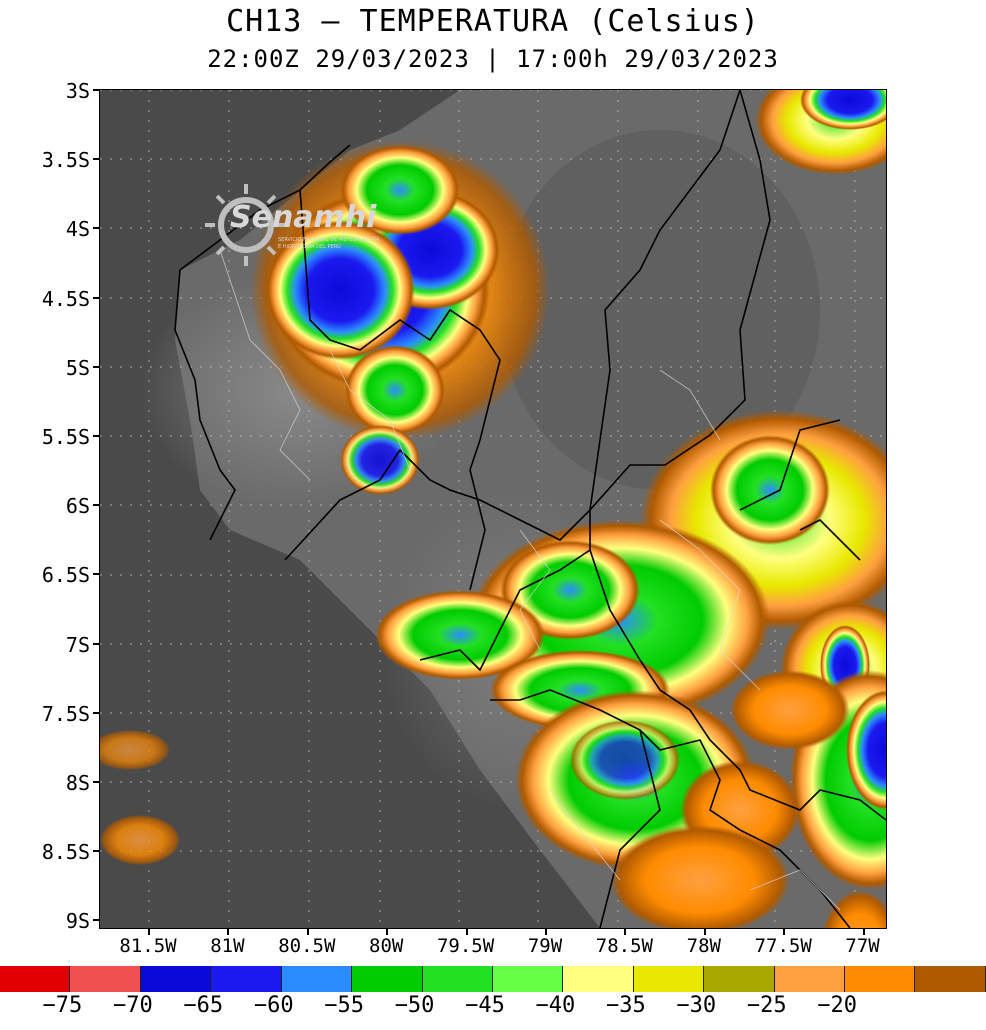 The height and width of the screenshot is (1030, 986). I want to click on colorbar-label: −30, so click(696, 1005).